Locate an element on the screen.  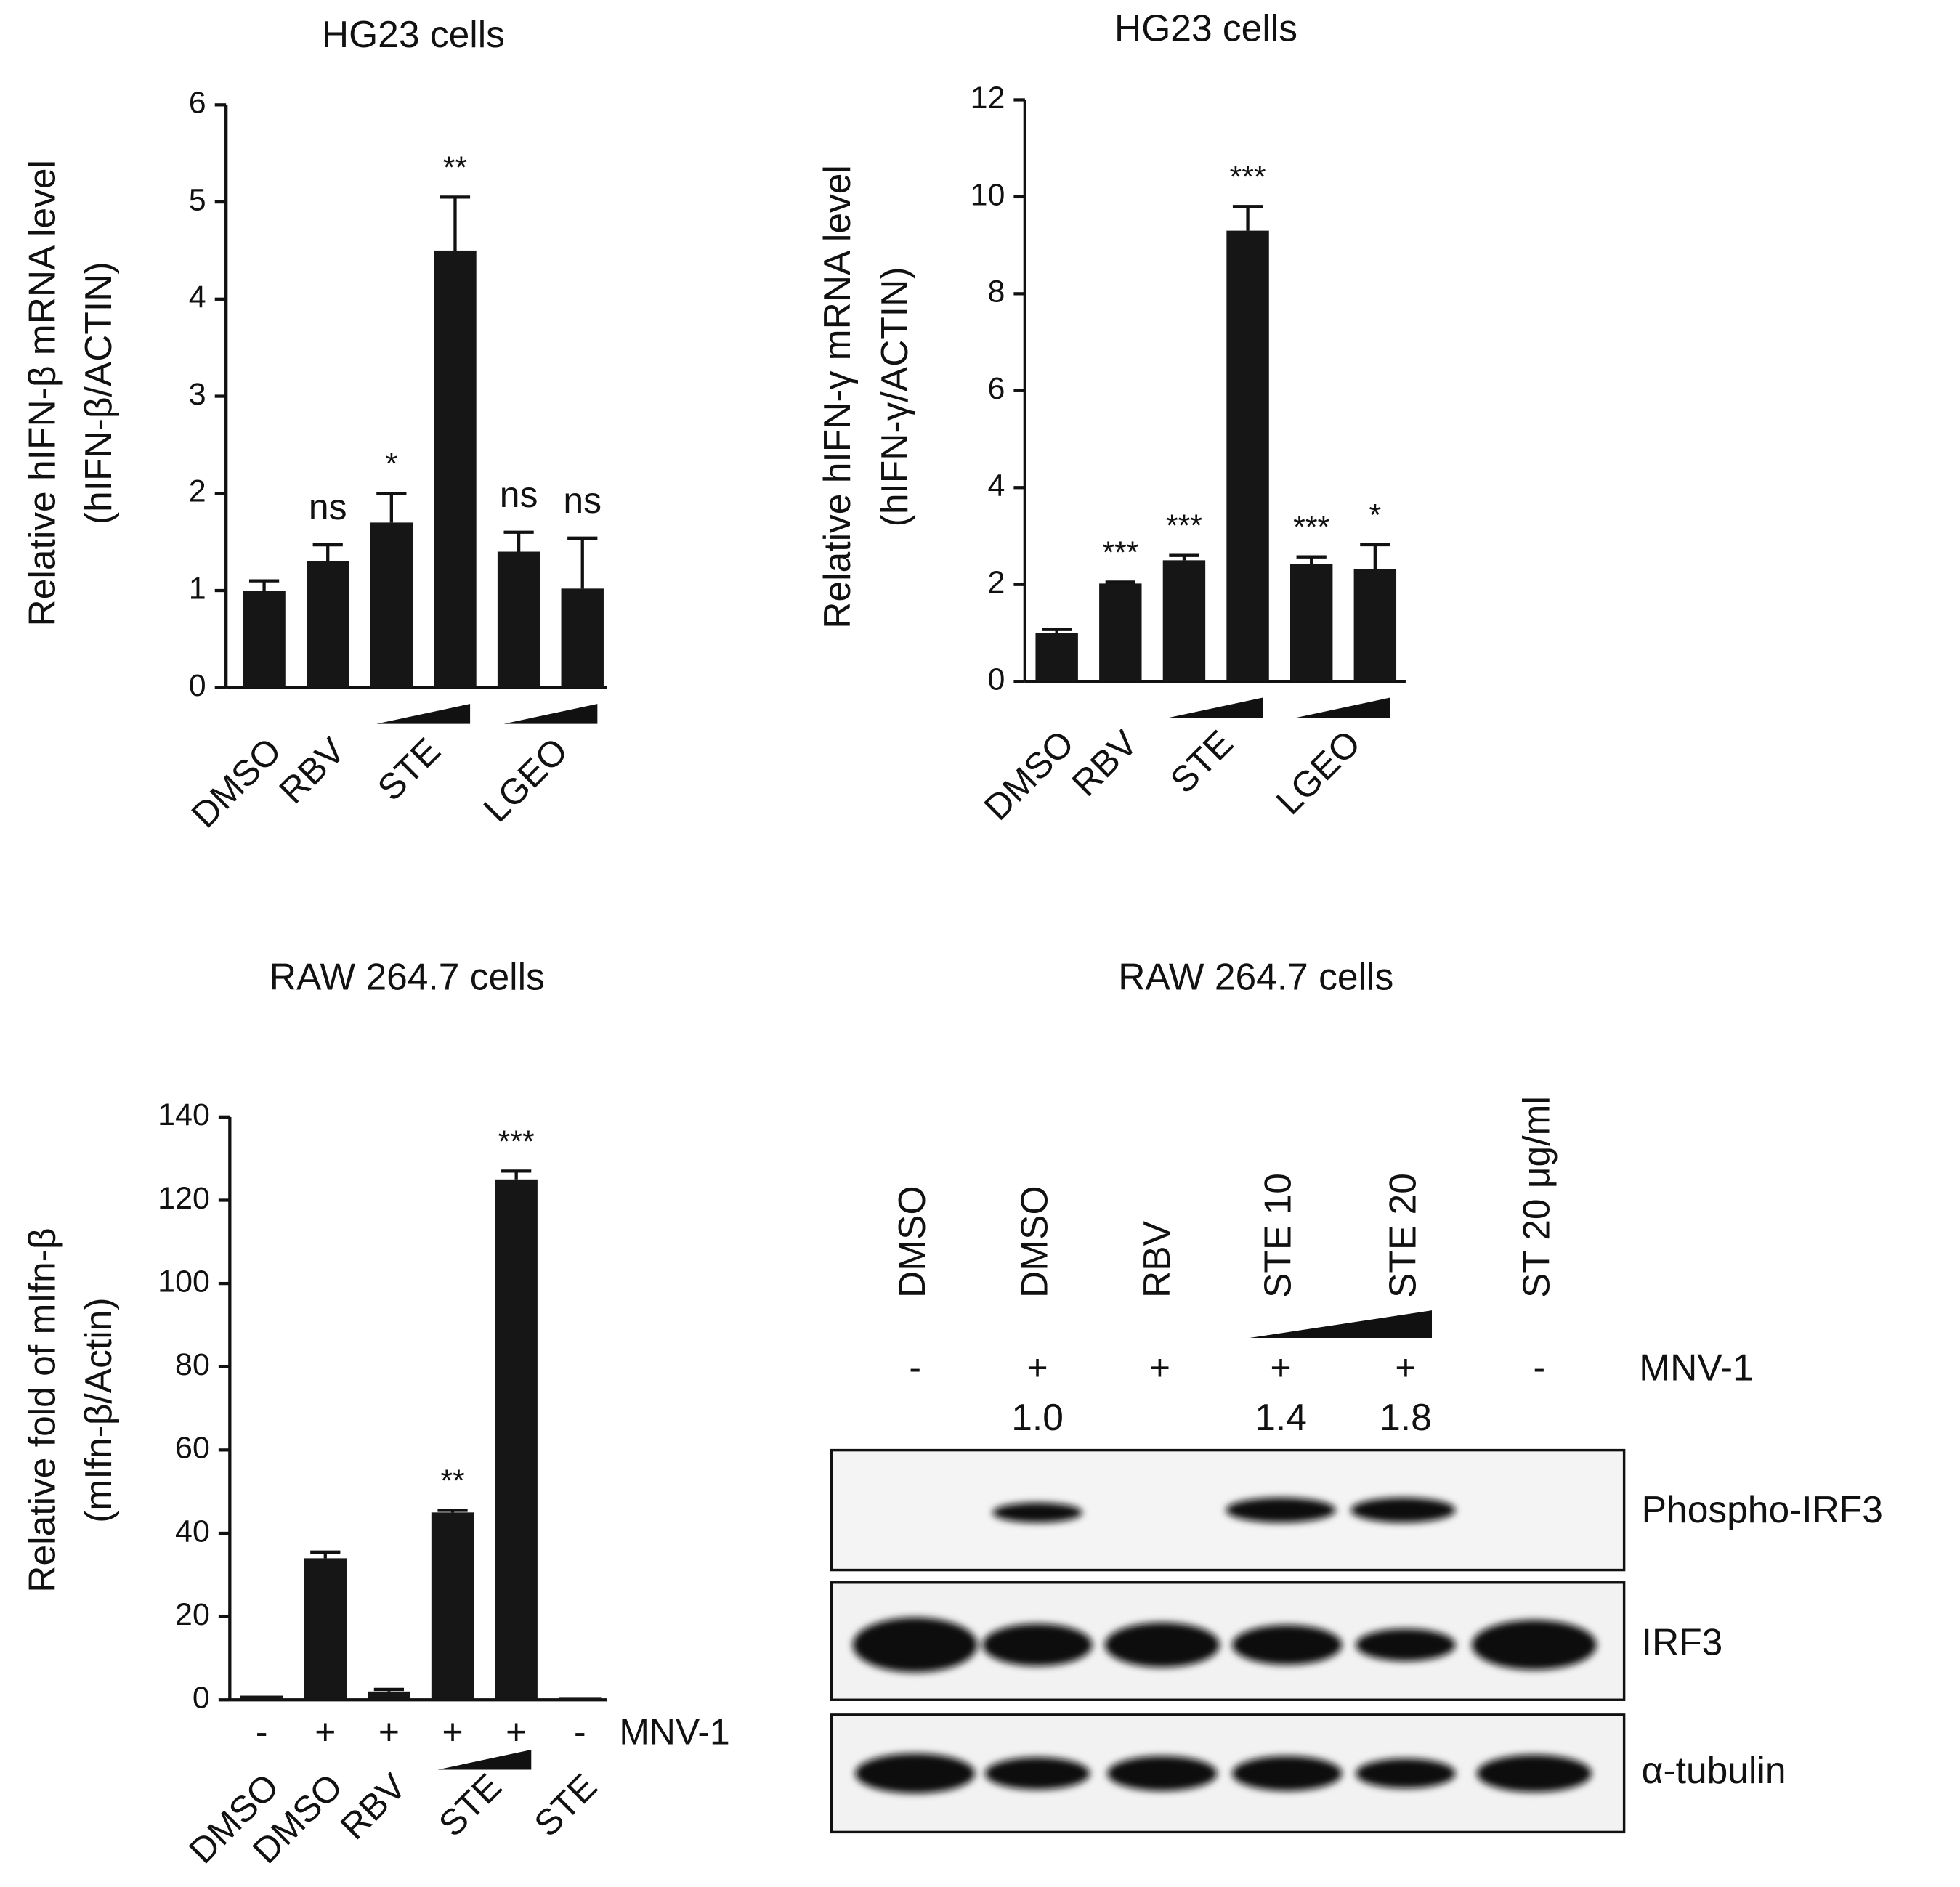
quantification: 1.8 is located at coordinates (1406, 1417).